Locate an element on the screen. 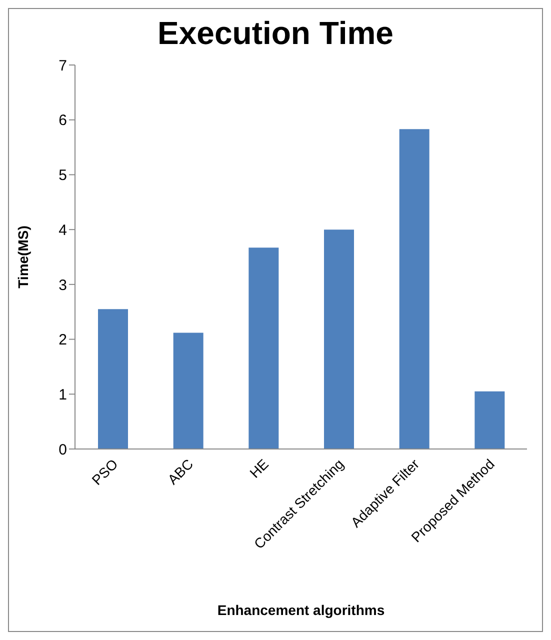 This screenshot has width=551, height=640. x-axis-title: Enhancement algorithms is located at coordinates (301, 610).